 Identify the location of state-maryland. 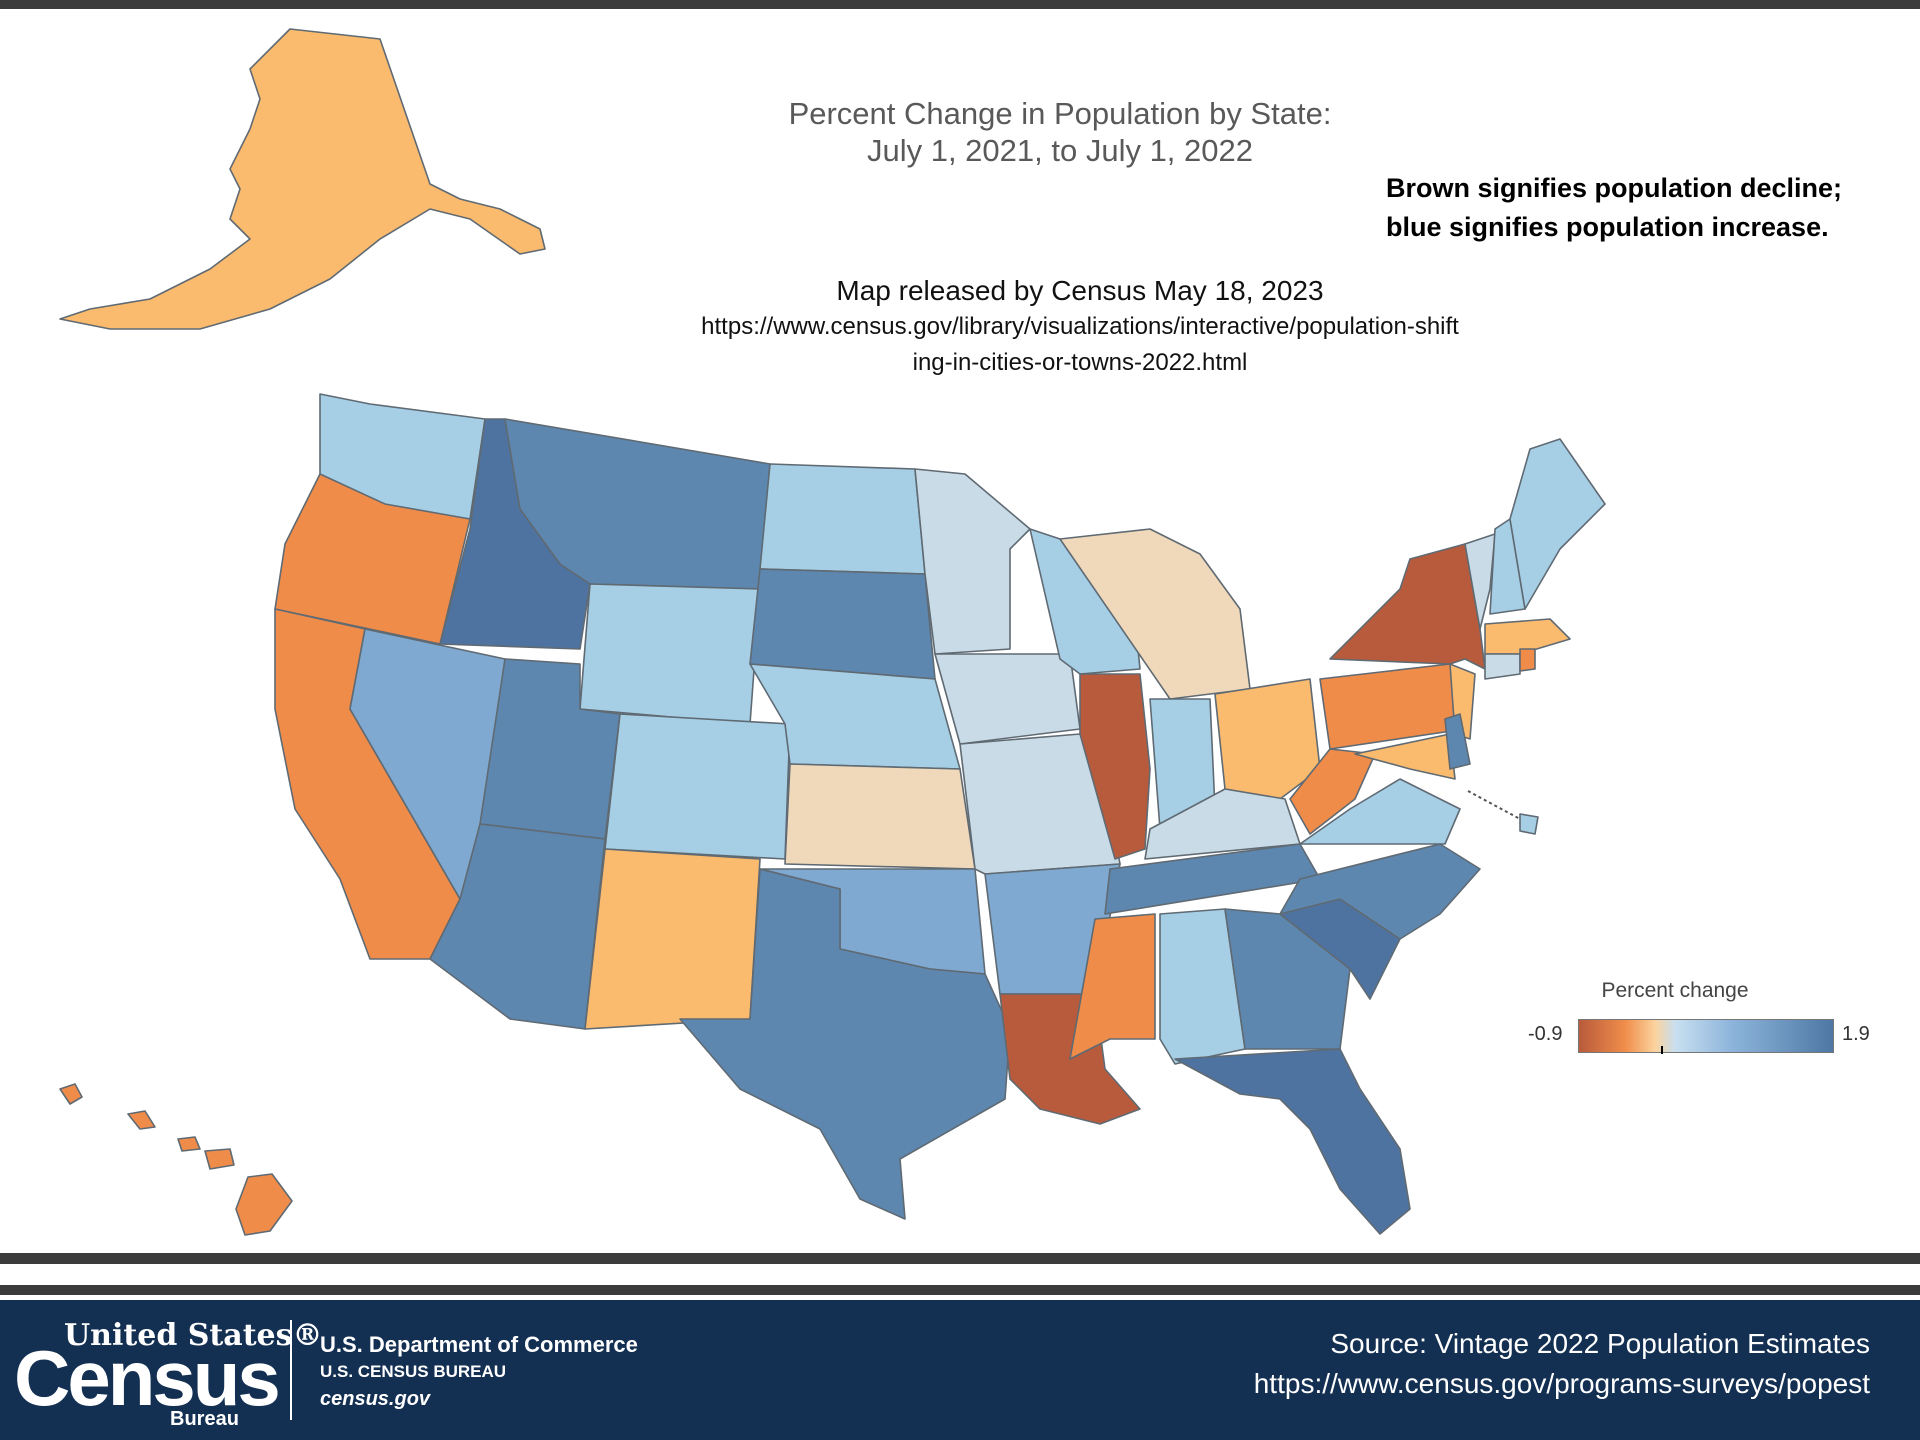
(1405, 756).